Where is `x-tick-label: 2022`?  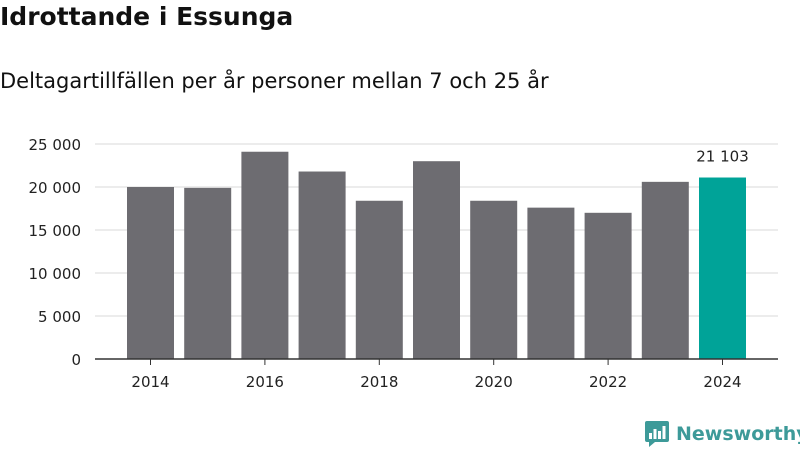
x-tick-label: 2022 is located at coordinates (608, 382).